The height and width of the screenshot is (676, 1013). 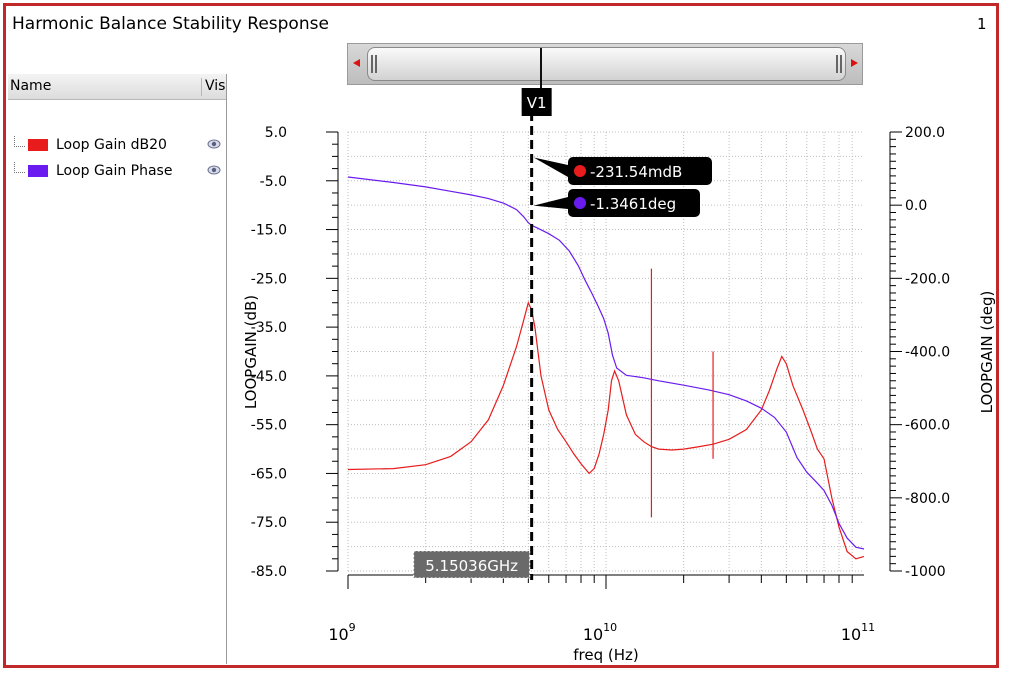 I want to click on y-axis-title: LOOPGAIN (dB), so click(x=251, y=352).